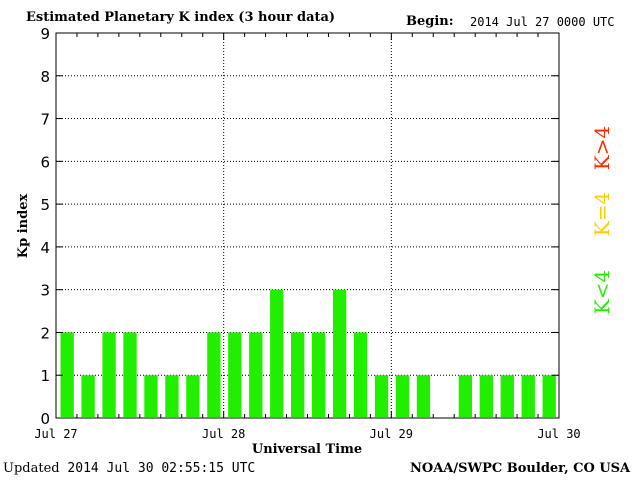 The width and height of the screenshot is (640, 480). Describe the element at coordinates (602, 292) in the screenshot. I see `legend-item: K<4` at that location.